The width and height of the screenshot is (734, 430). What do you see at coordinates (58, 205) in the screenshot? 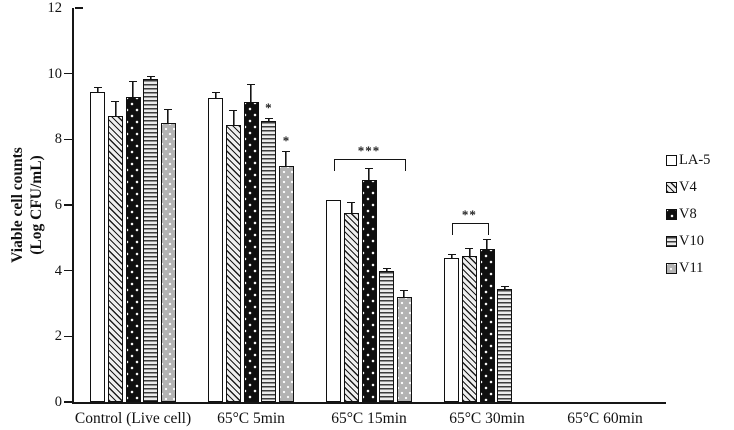
I see `y-tick-label-6: 6` at bounding box center [58, 205].